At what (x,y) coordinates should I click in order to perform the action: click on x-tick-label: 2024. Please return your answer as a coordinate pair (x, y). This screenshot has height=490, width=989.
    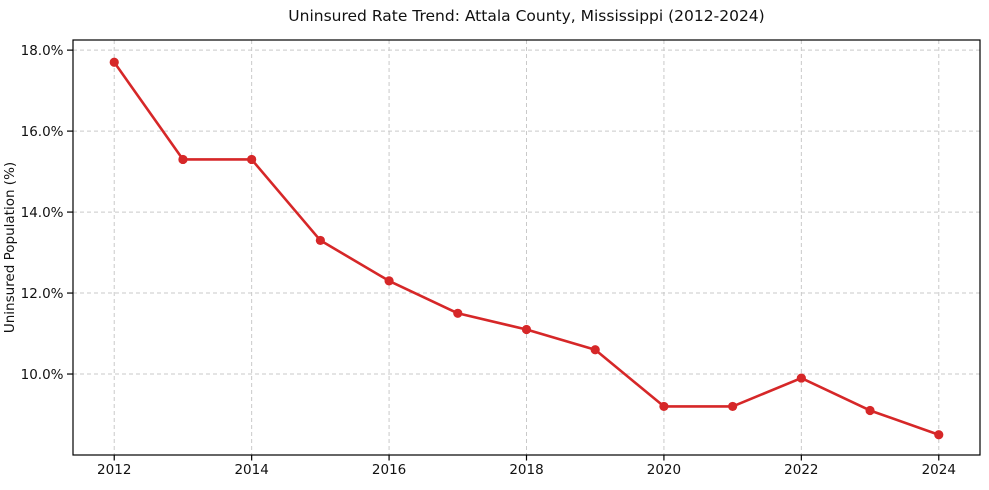
    Looking at the image, I should click on (939, 470).